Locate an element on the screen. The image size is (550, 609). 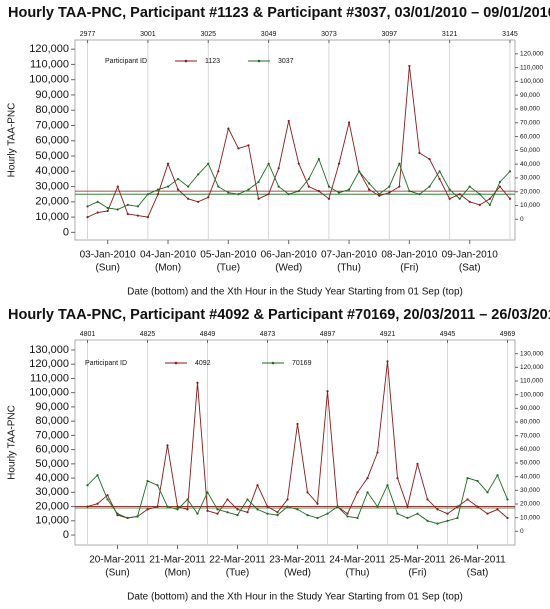
x-tick-day: (Fri) is located at coordinates (417, 573).